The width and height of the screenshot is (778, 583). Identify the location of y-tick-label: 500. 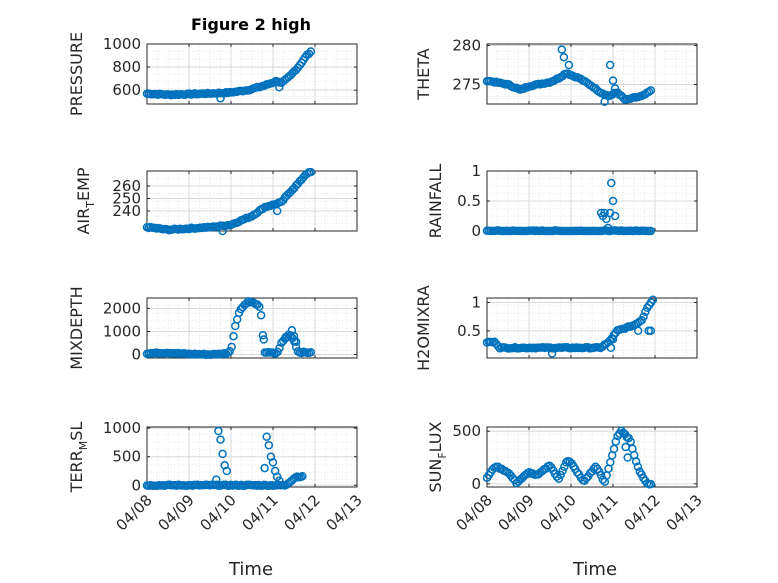
(466, 431).